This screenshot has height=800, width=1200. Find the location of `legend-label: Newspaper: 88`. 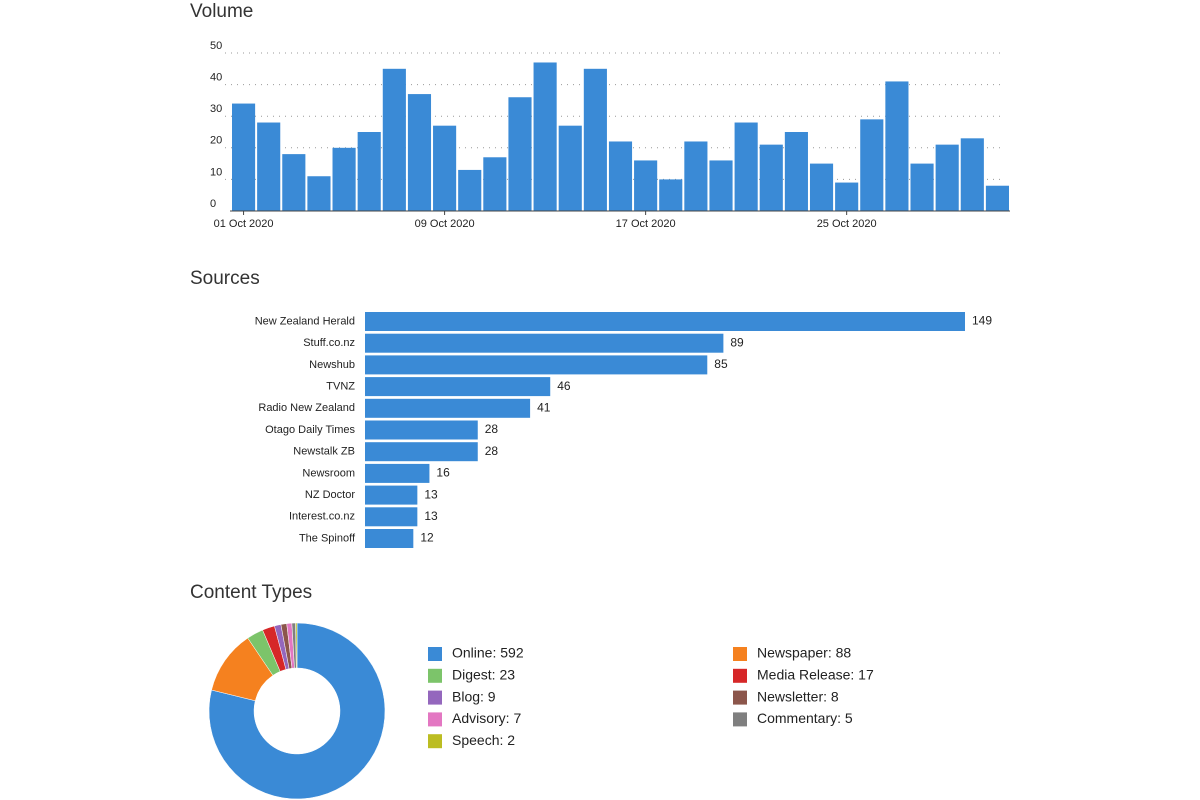

legend-label: Newspaper: 88 is located at coordinates (804, 653).